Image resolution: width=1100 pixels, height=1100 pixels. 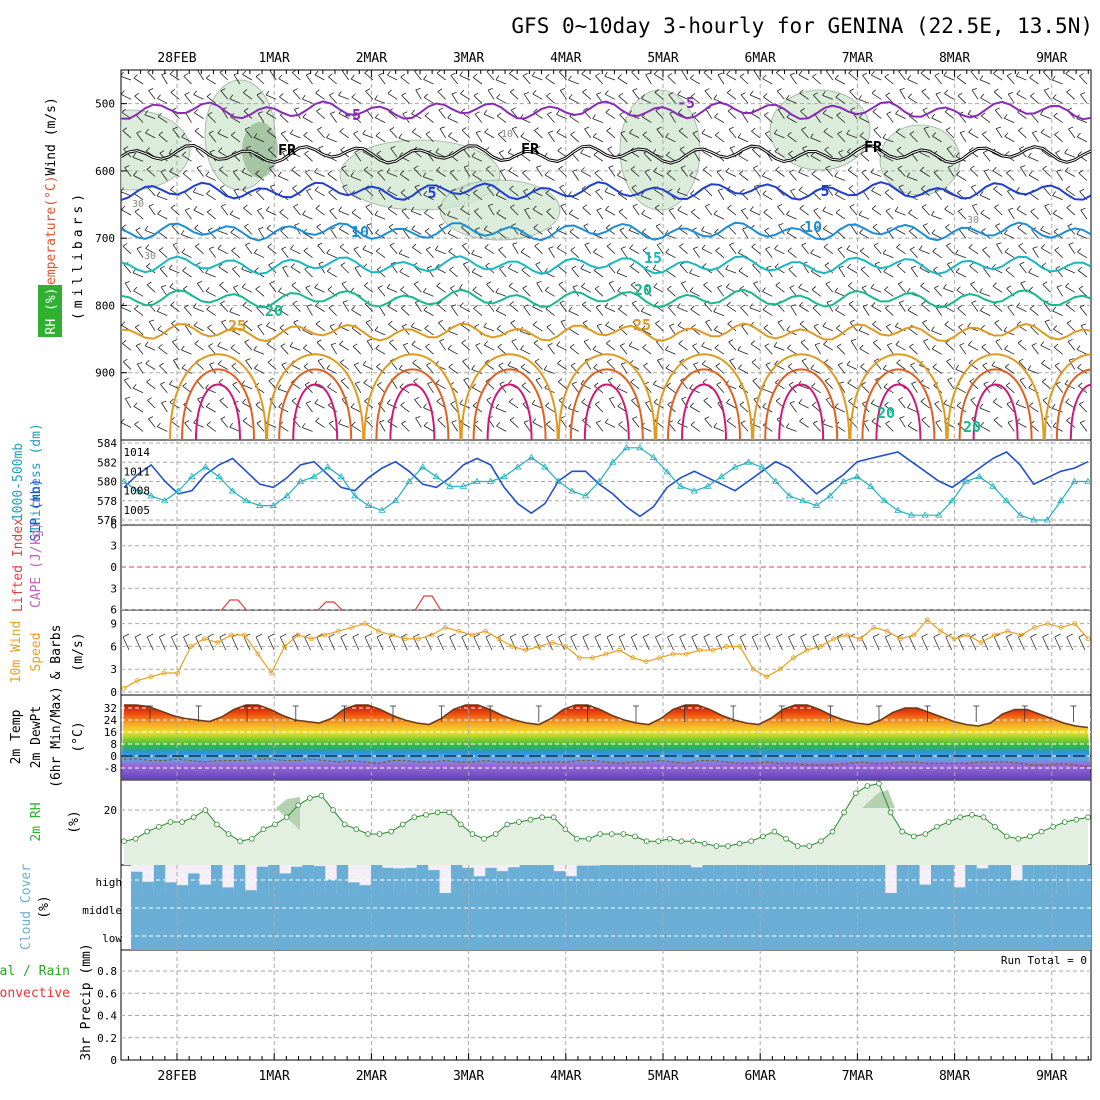 What do you see at coordinates (107, 443) in the screenshot?
I see `thickness-tick-584: 584` at bounding box center [107, 443].